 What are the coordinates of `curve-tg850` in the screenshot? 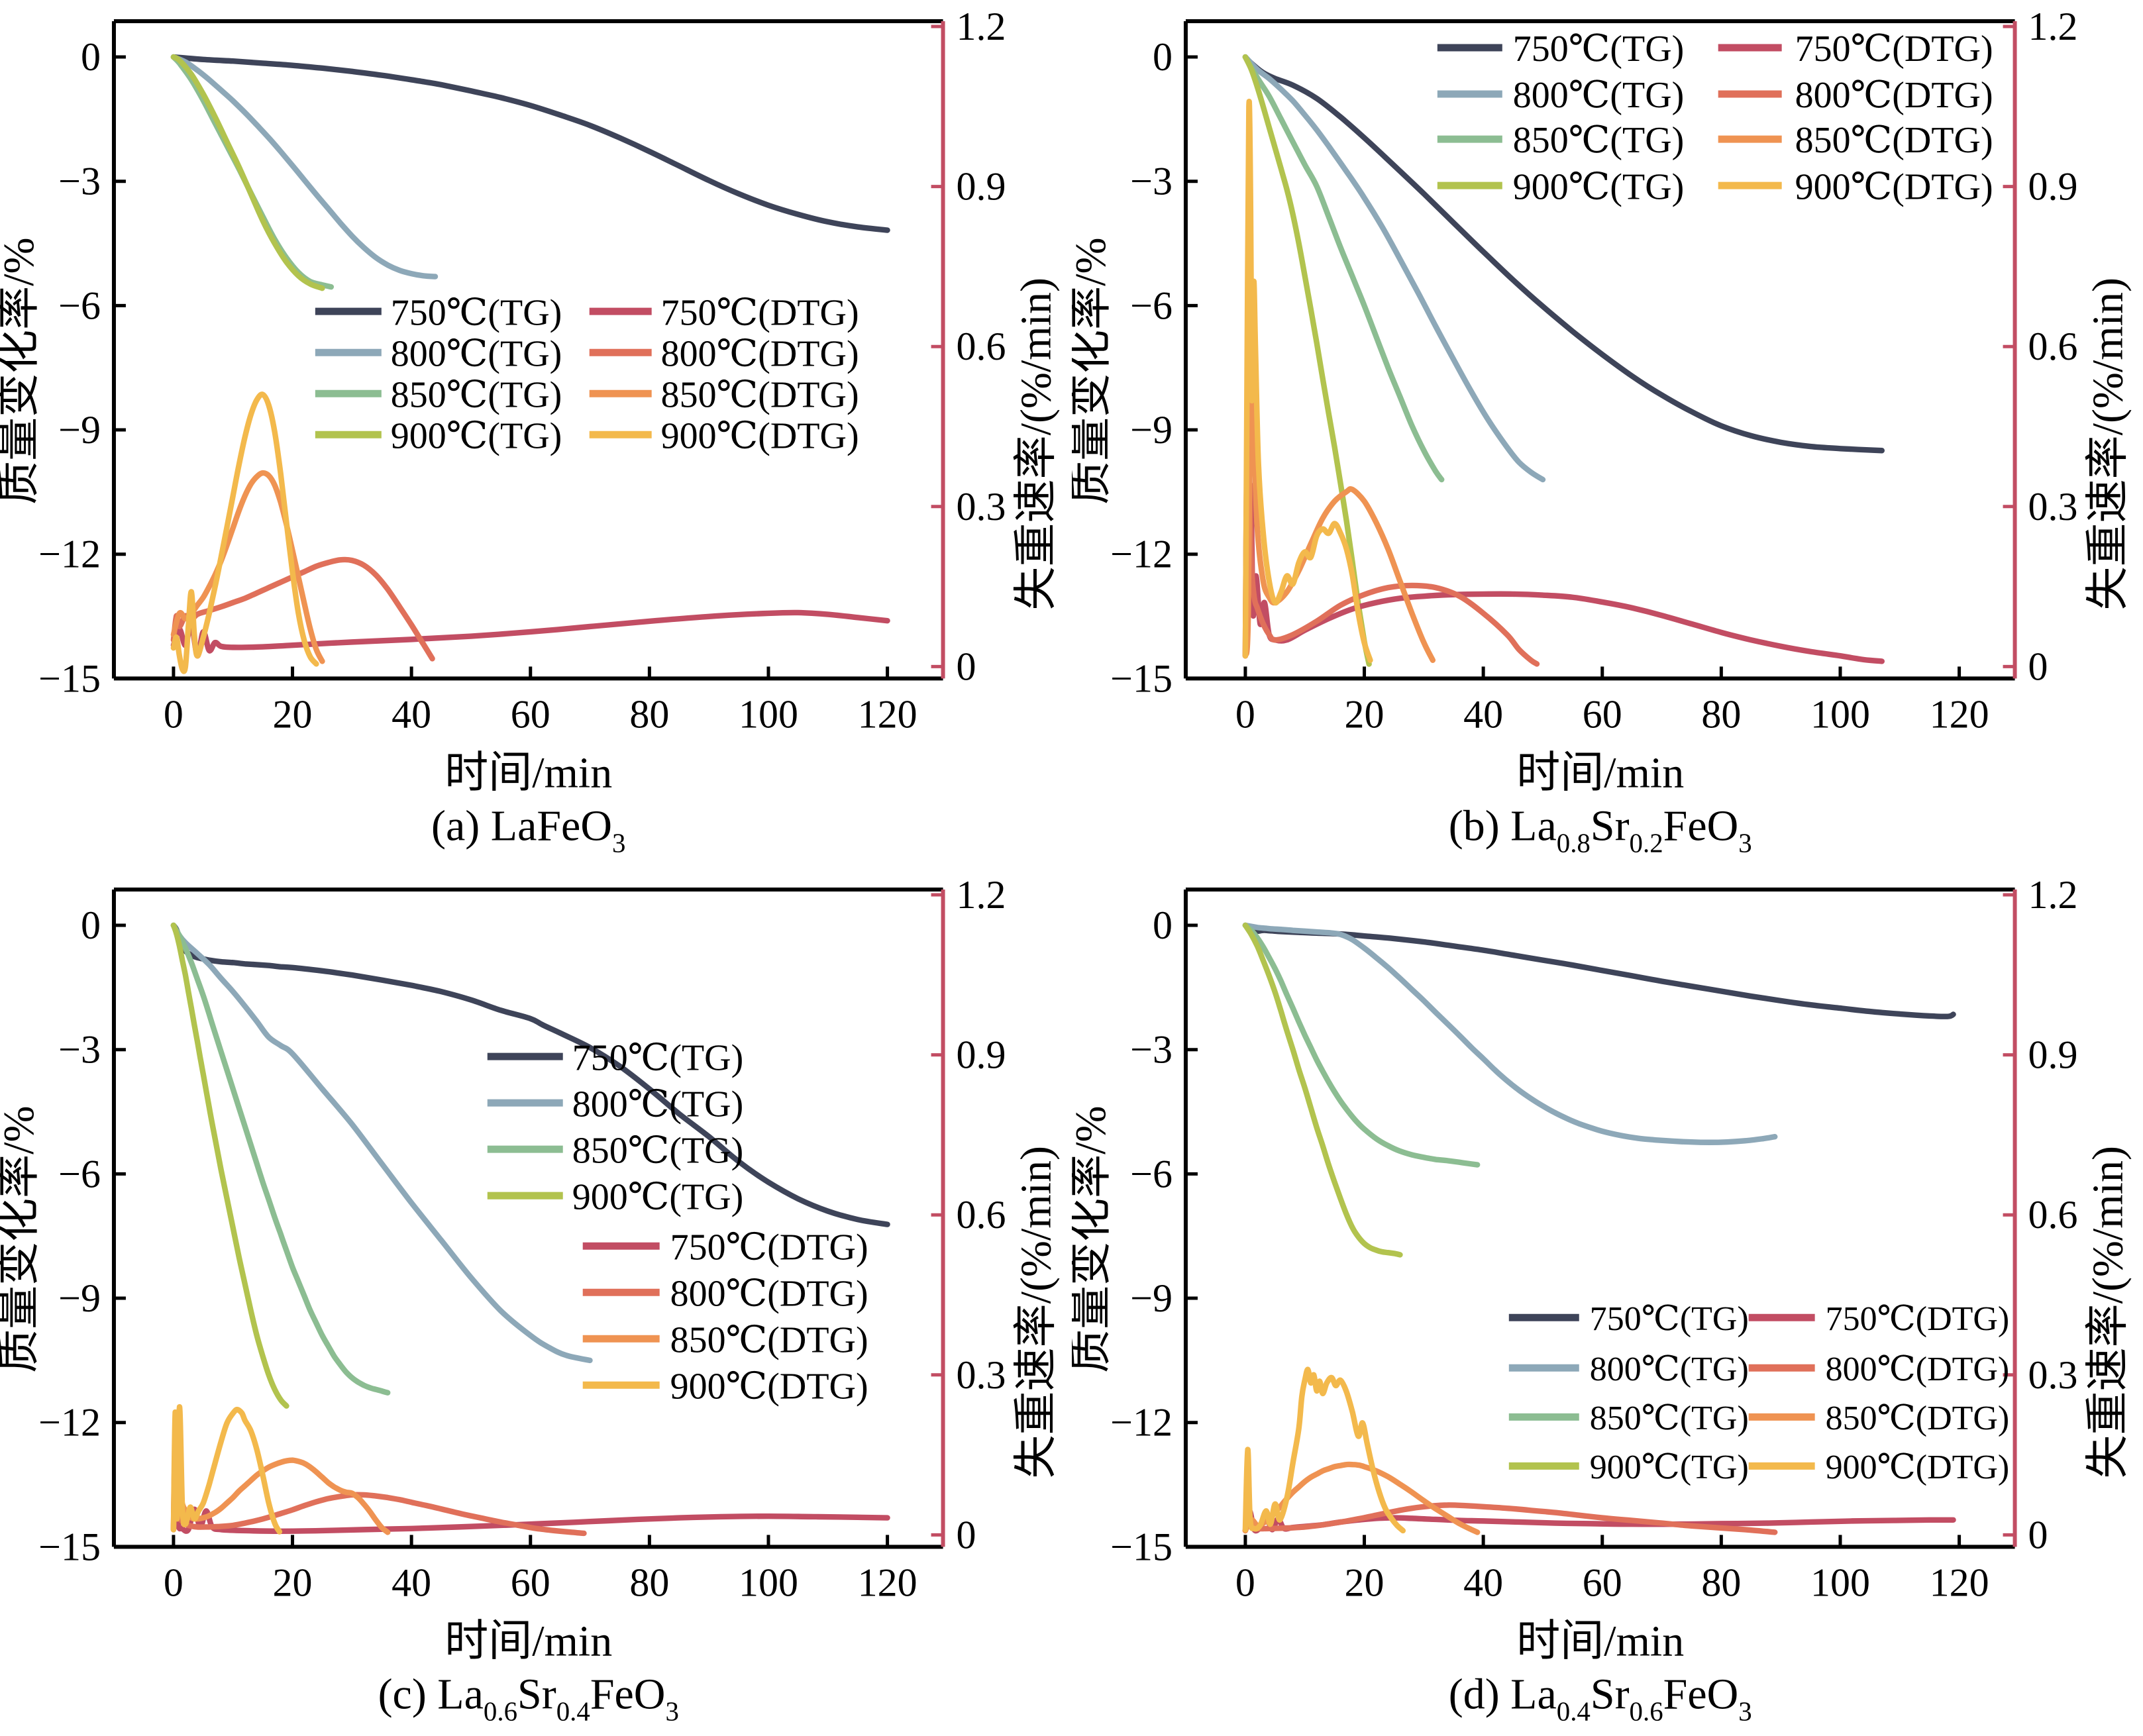 It's located at (280, 1159).